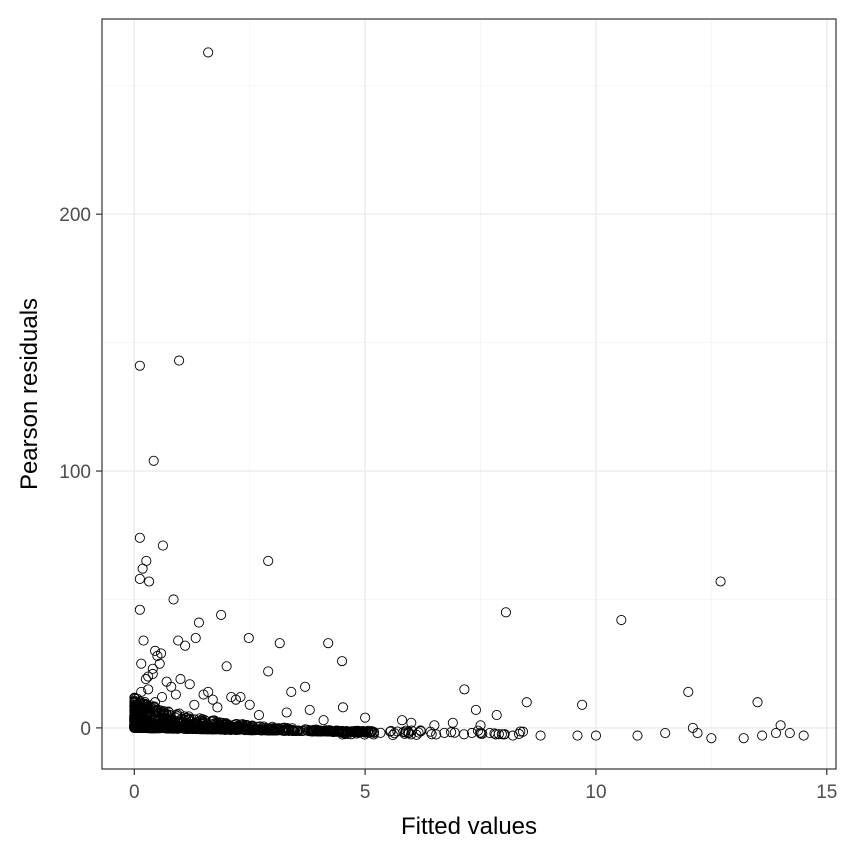 The image size is (864, 864). I want to click on x-tick-label: 15, so click(826, 792).